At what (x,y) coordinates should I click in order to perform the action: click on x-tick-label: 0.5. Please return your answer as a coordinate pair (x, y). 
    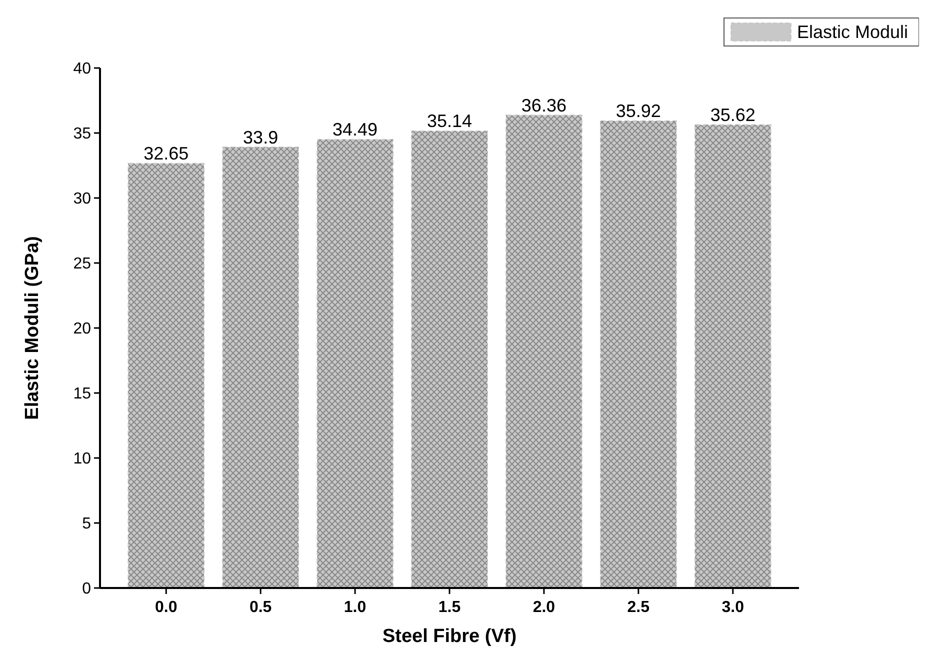
    Looking at the image, I should click on (260, 607).